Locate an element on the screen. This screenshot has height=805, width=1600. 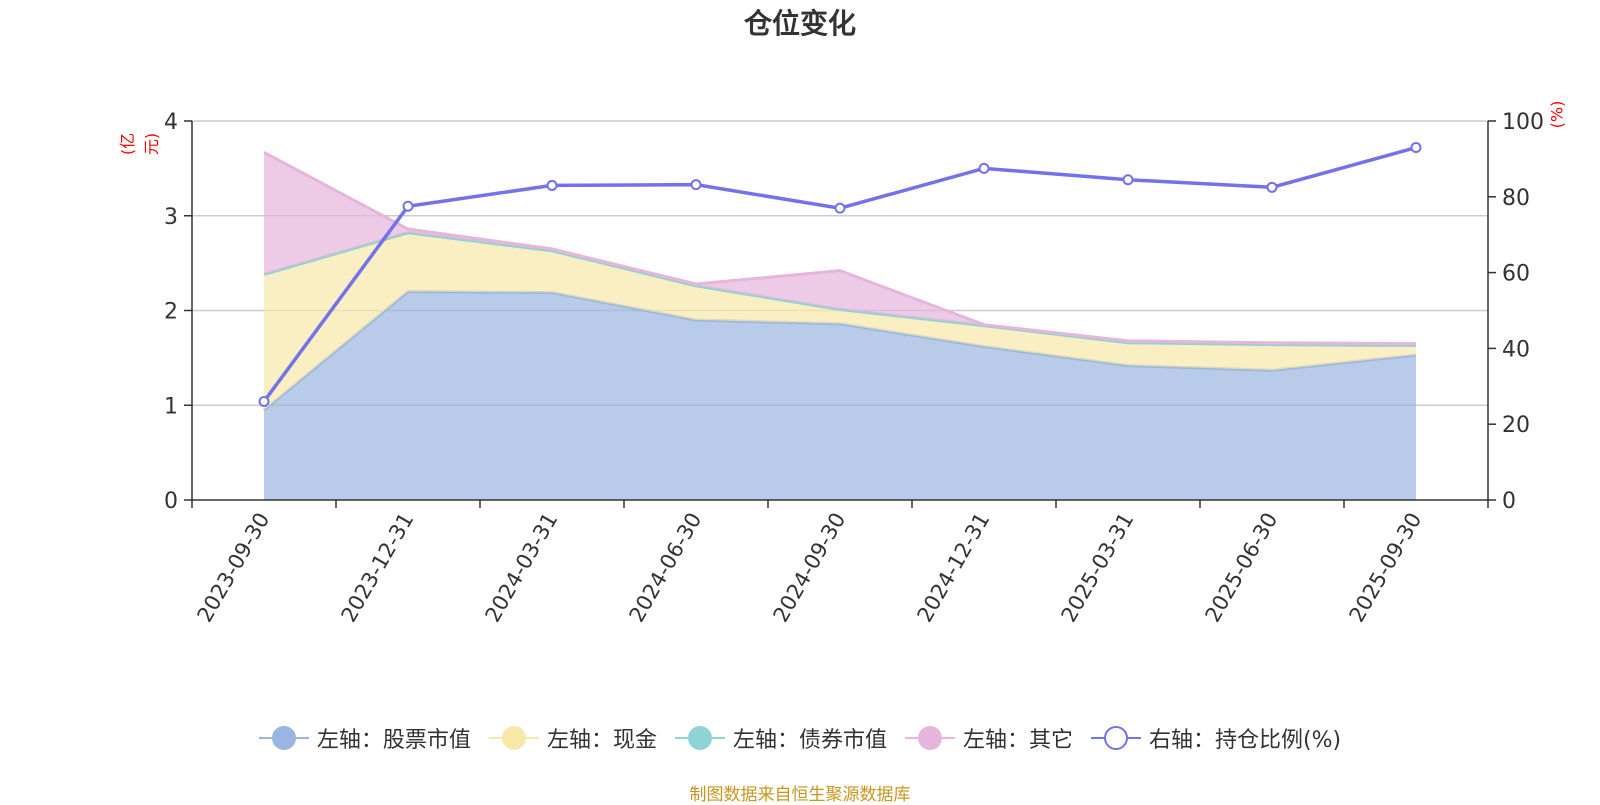
x-tick-label: 2023-12-31 is located at coordinates (378, 568).